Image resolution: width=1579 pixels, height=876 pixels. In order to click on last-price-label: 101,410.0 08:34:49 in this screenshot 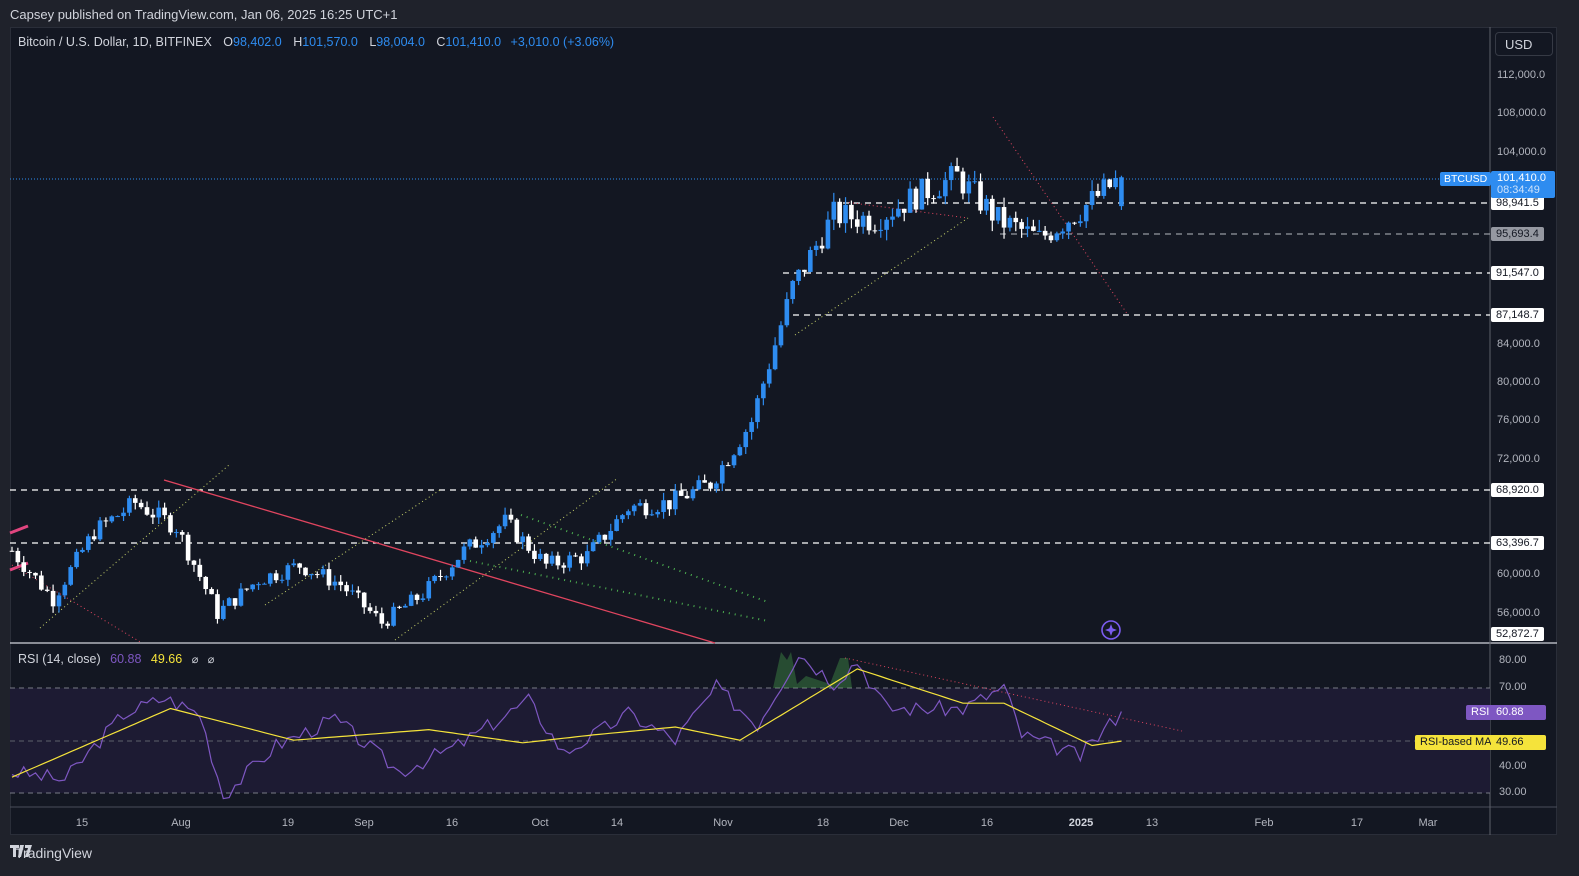, I will do `click(1523, 184)`.